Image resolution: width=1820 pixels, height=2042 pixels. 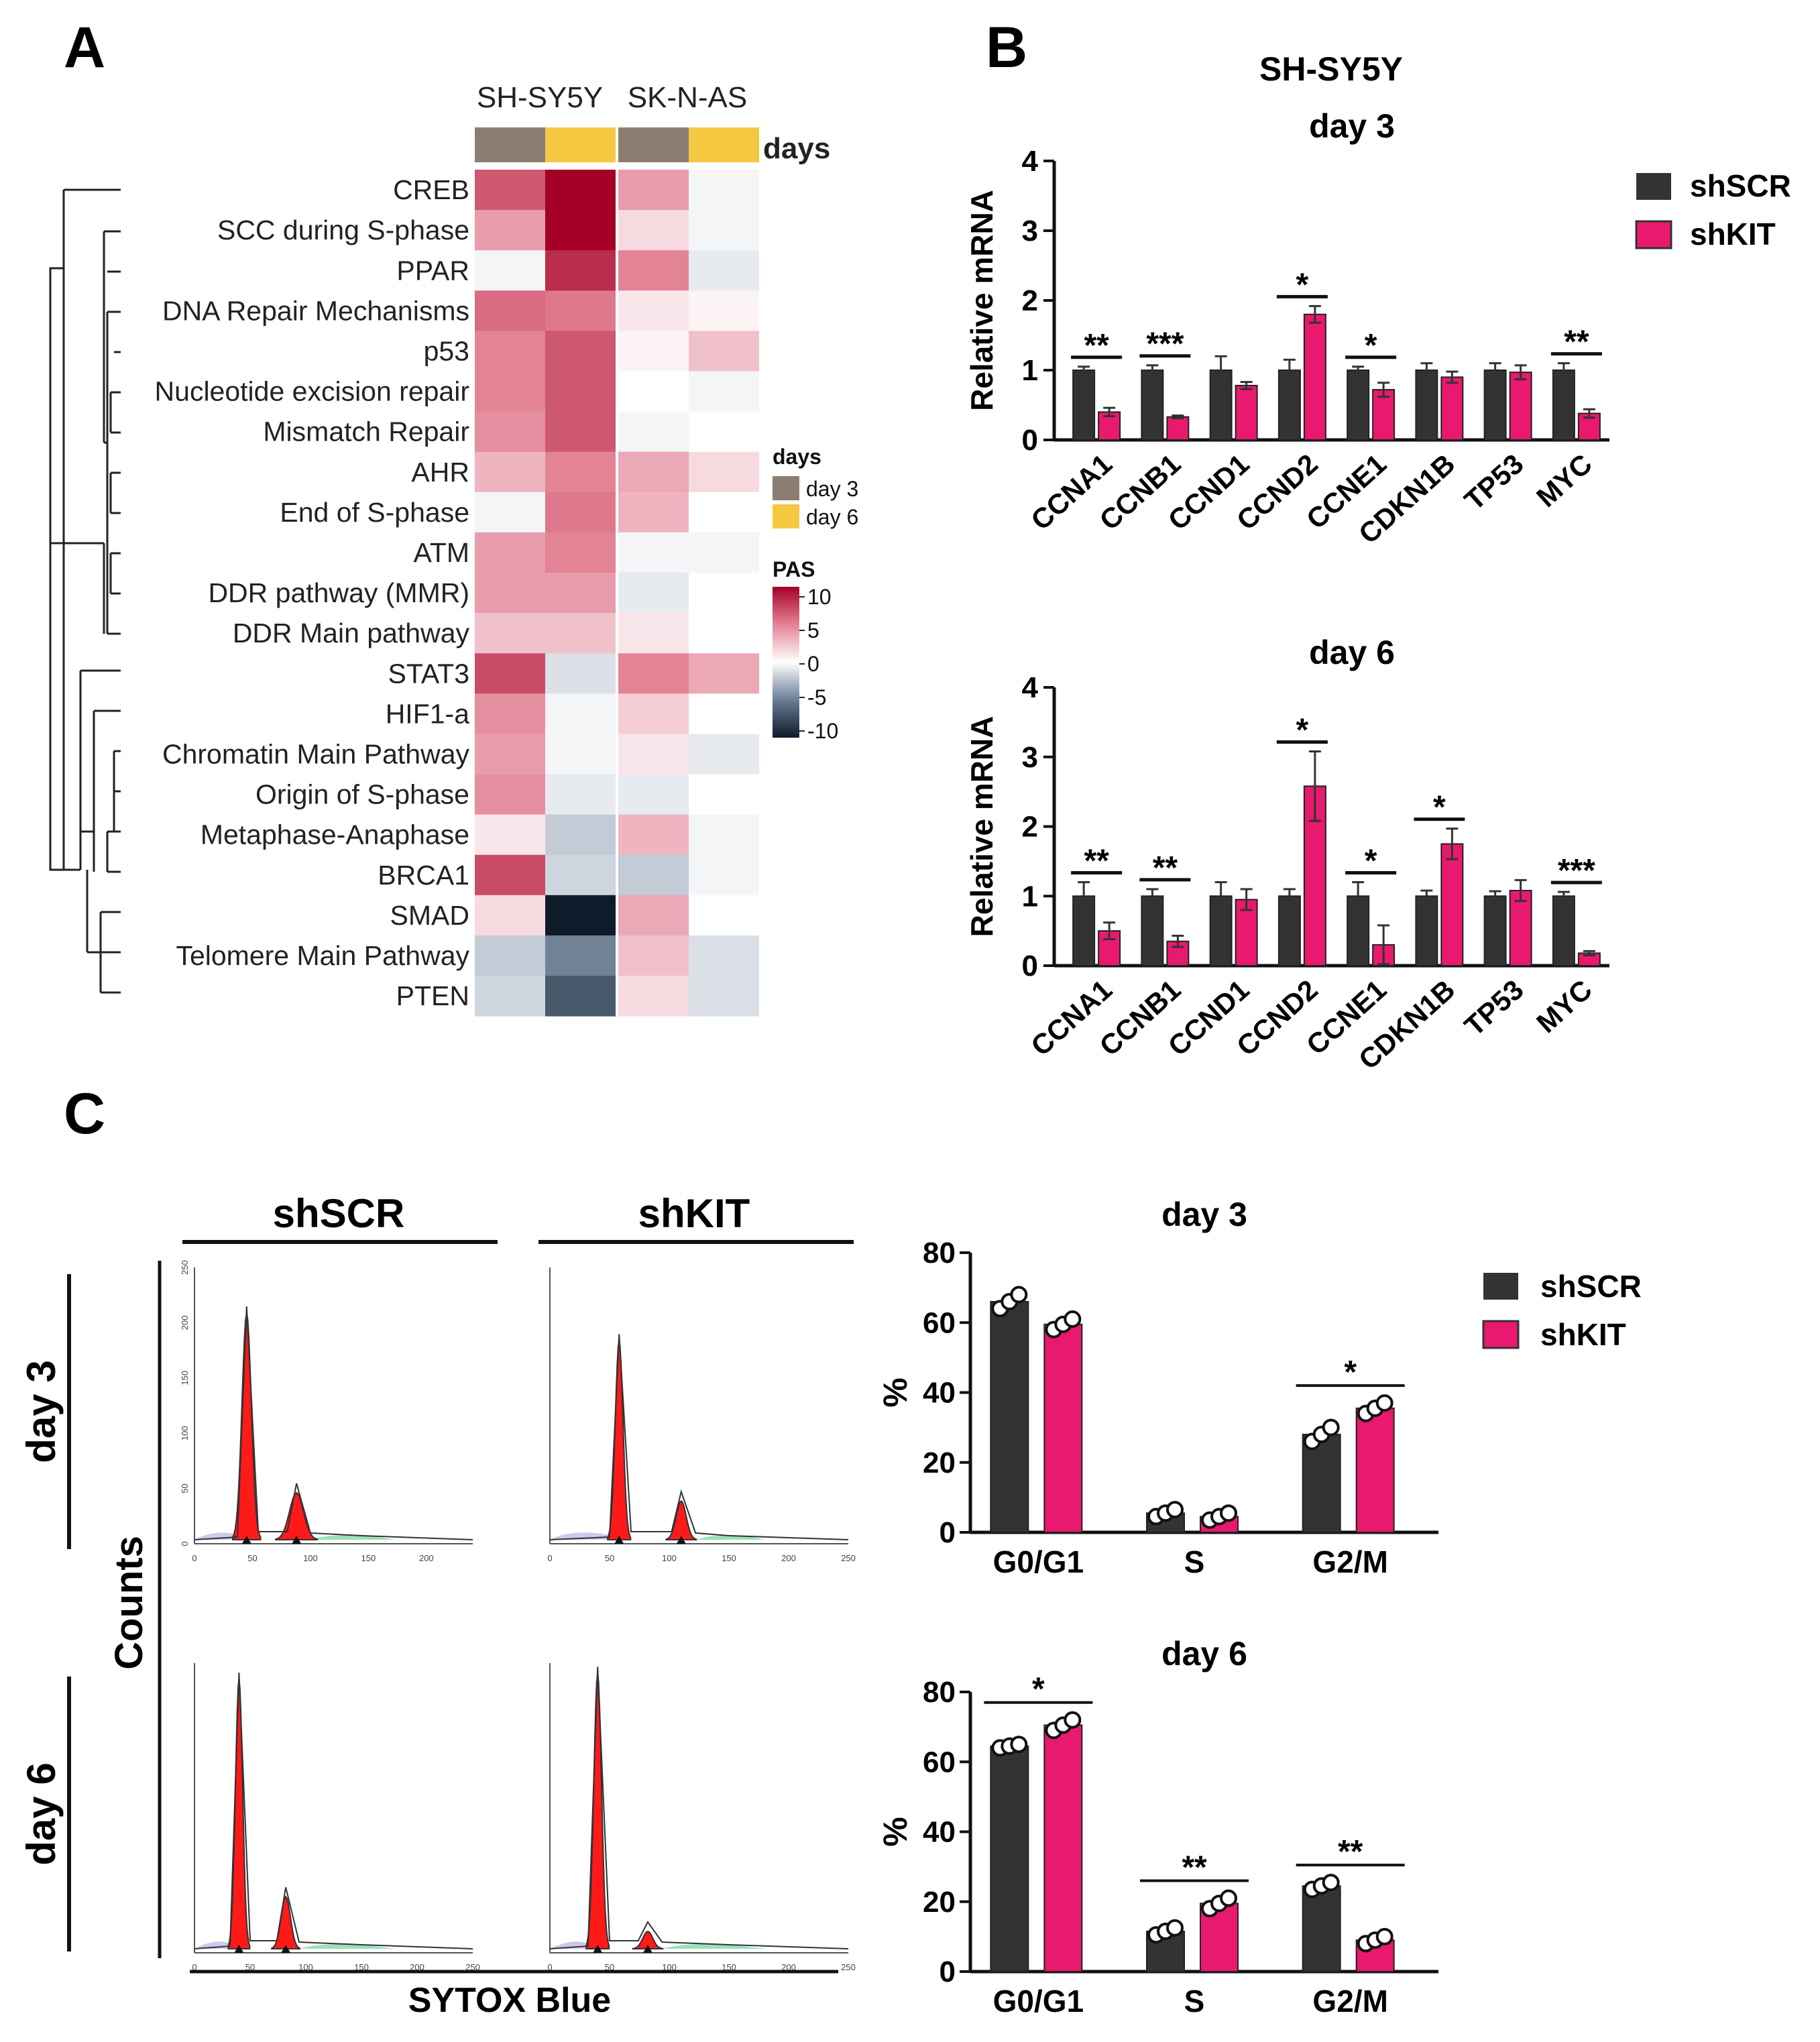 I want to click on x-tick-label: MYC, so click(x=1564, y=1006).